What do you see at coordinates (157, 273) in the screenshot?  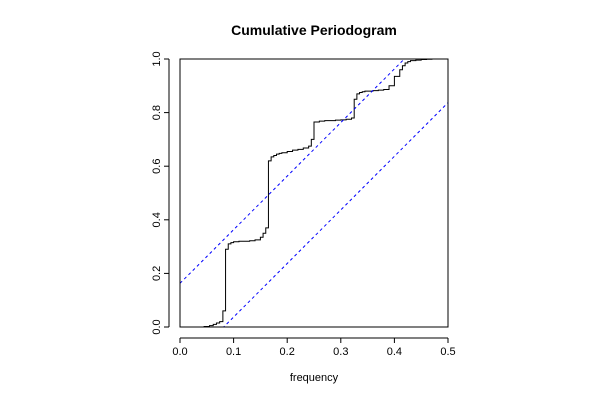 I see `y-tick-label: 0.2` at bounding box center [157, 273].